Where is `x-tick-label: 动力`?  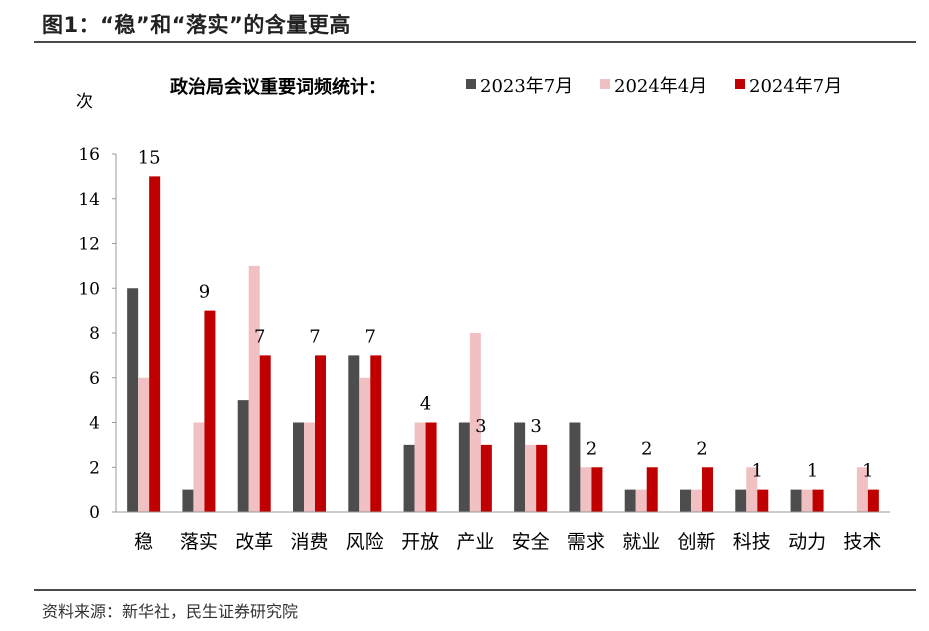
x-tick-label: 动力 is located at coordinates (807, 542).